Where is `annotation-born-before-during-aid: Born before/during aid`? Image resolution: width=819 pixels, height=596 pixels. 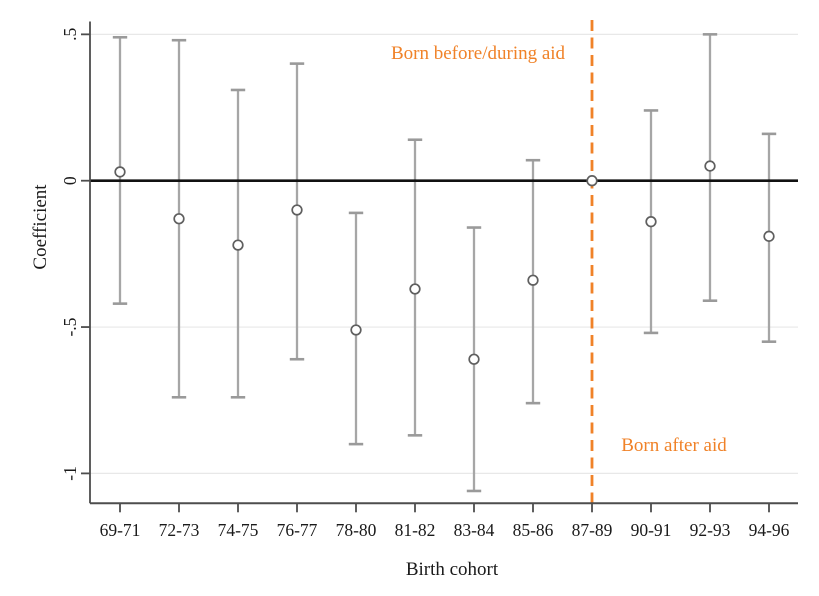 annotation-born-before-during-aid: Born before/during aid is located at coordinates (478, 53).